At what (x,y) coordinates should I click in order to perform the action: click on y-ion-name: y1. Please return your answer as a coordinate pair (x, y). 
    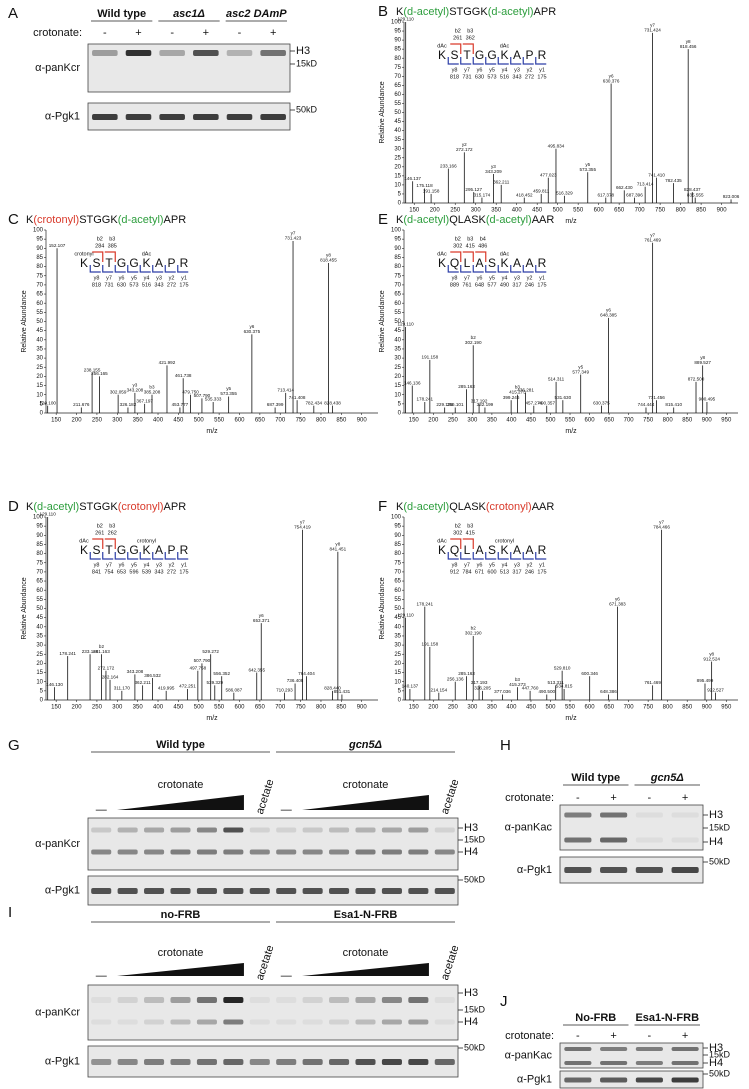
    Looking at the image, I should click on (542, 565).